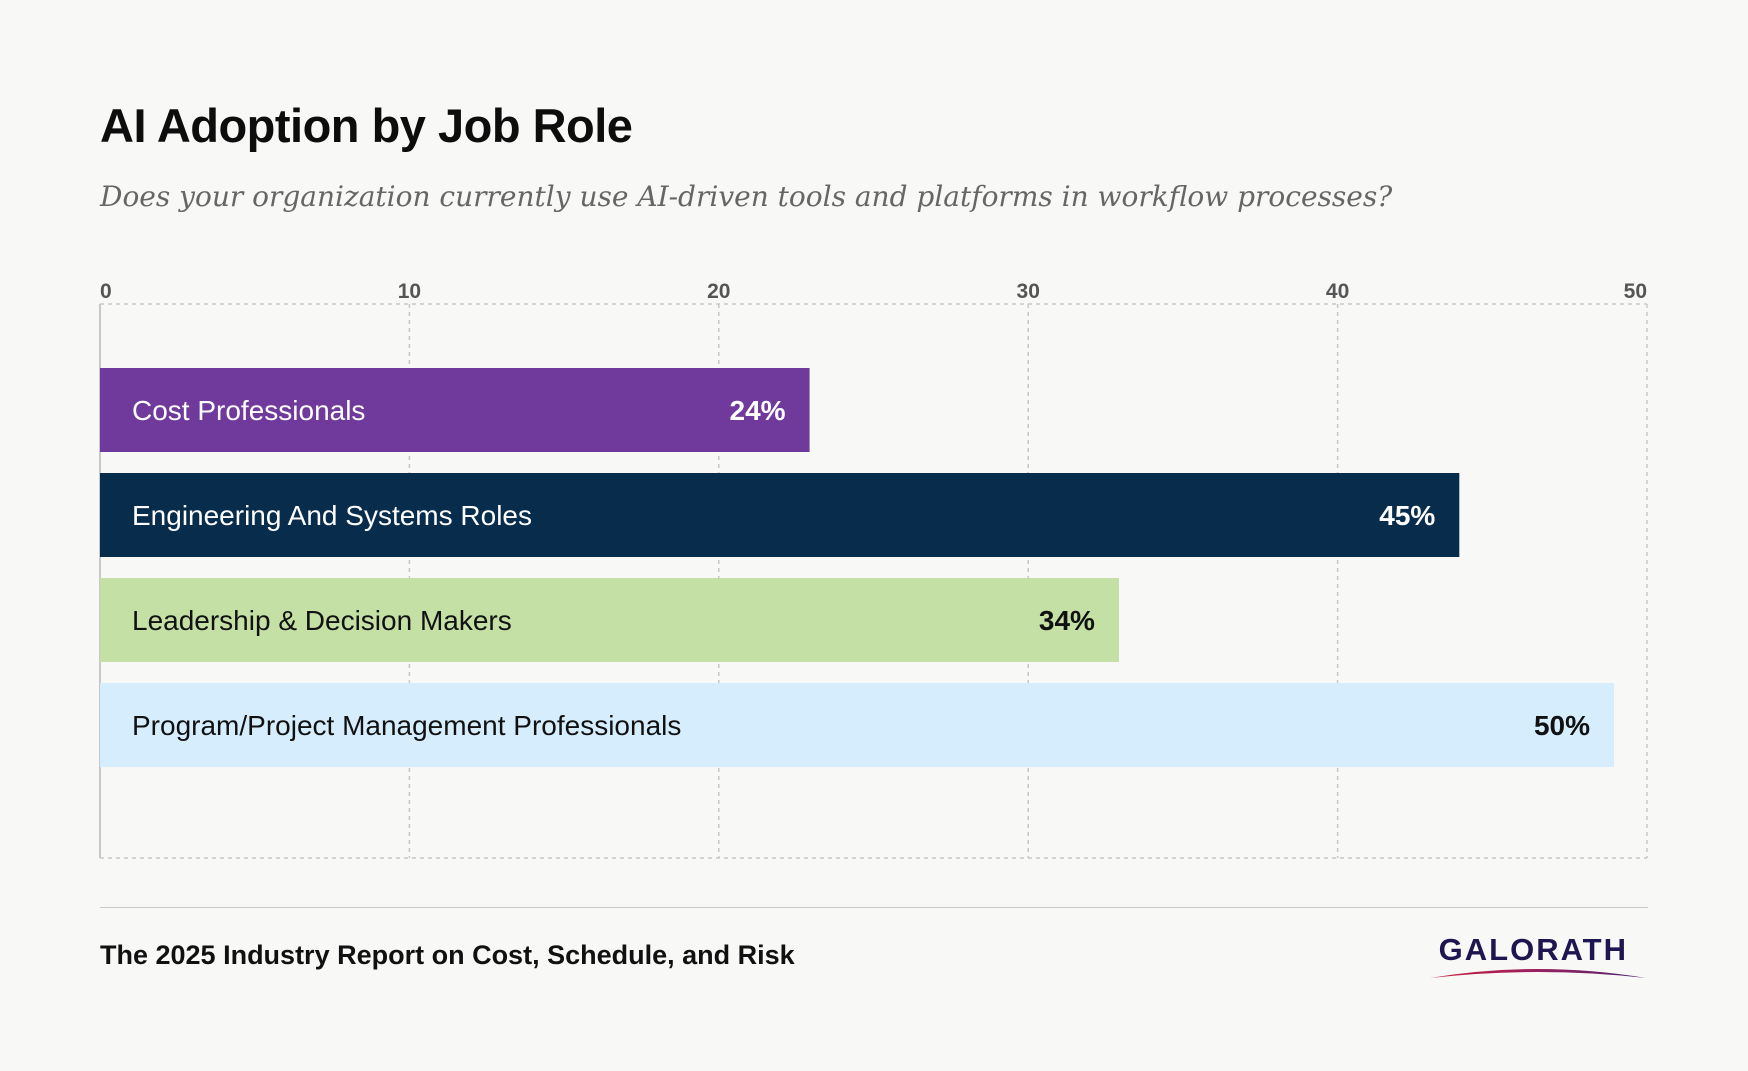  I want to click on bar-value-label: 45%, so click(1407, 515).